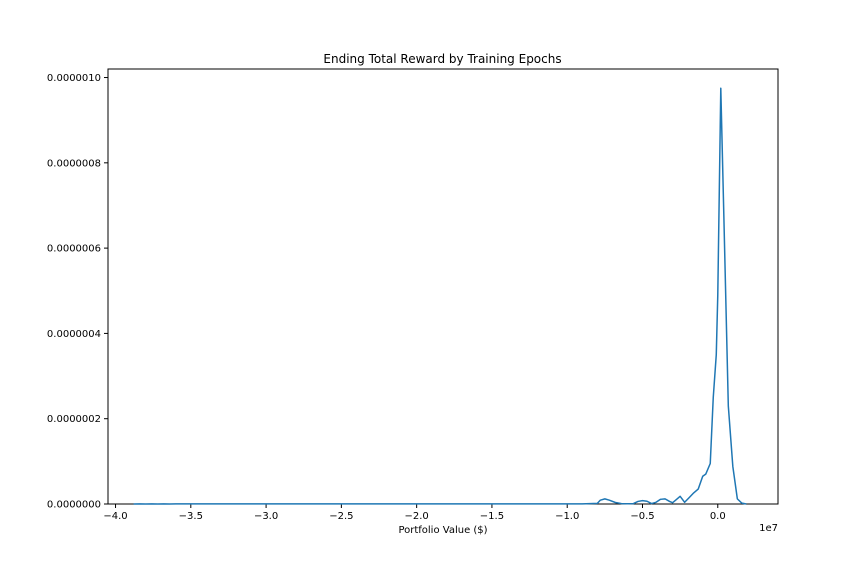  Describe the element at coordinates (74, 249) in the screenshot. I see `y-tick-label: 0.0000006` at that location.